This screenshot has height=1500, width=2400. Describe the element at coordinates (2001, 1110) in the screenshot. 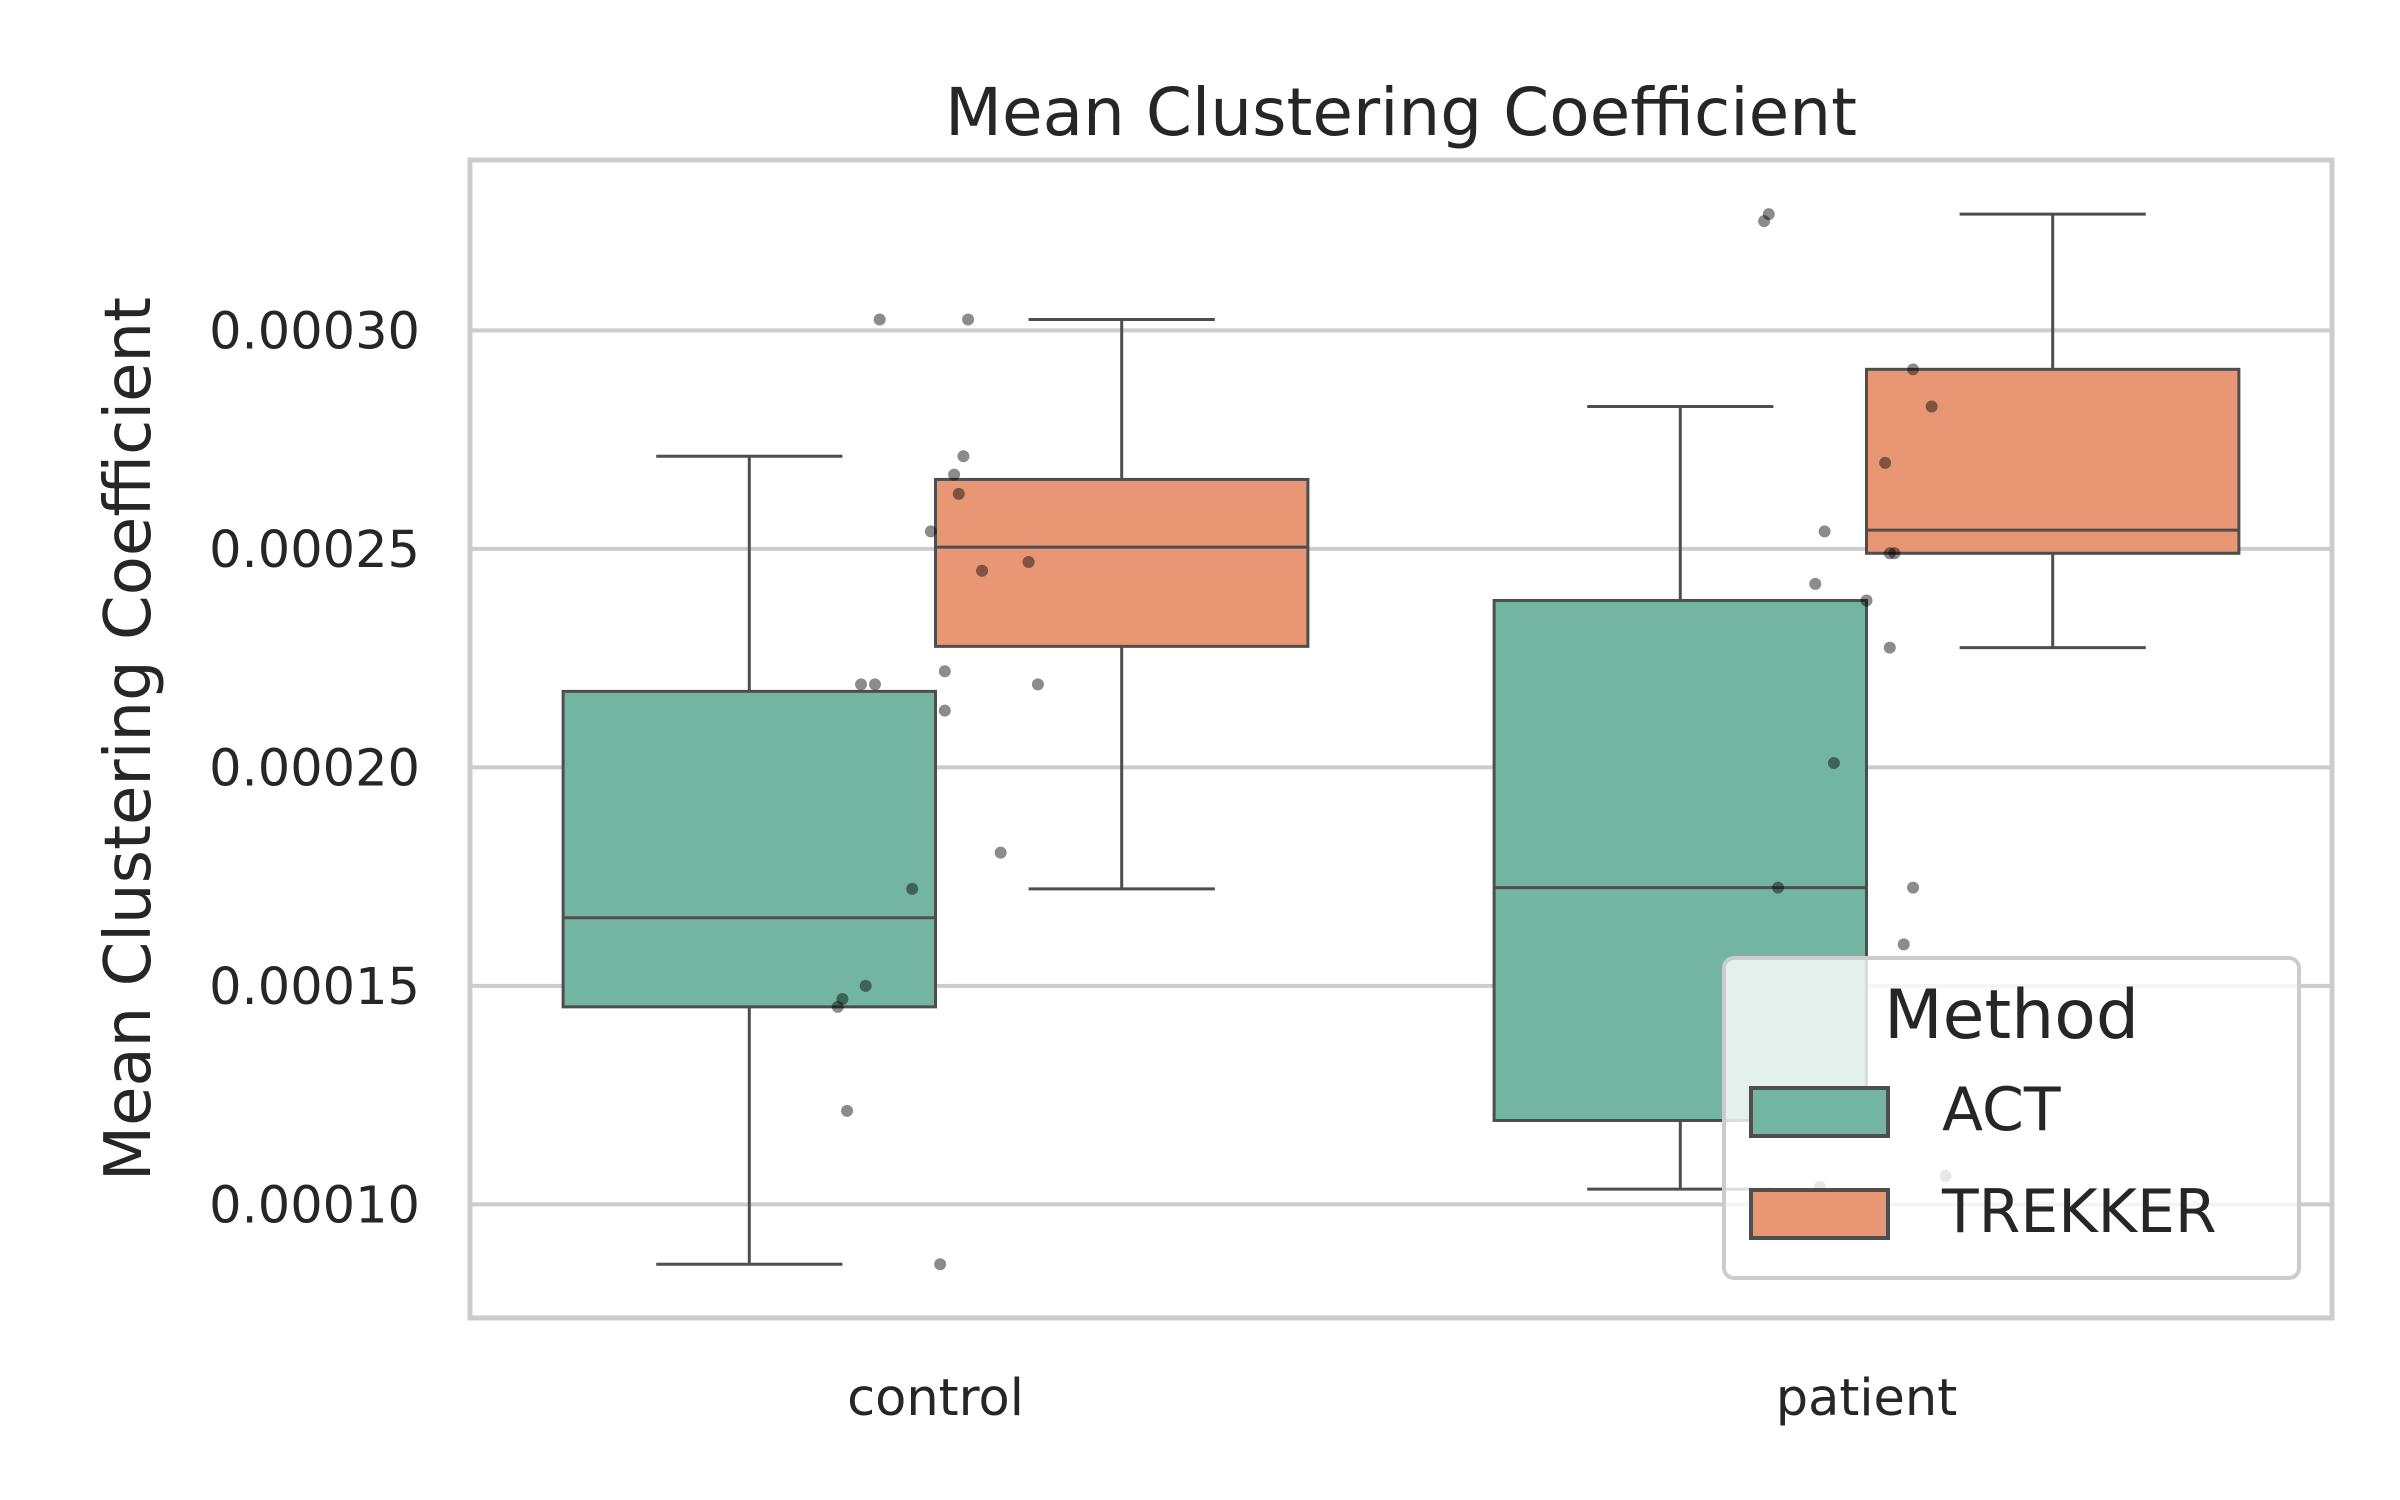

I see `legend-label: ACT` at that location.